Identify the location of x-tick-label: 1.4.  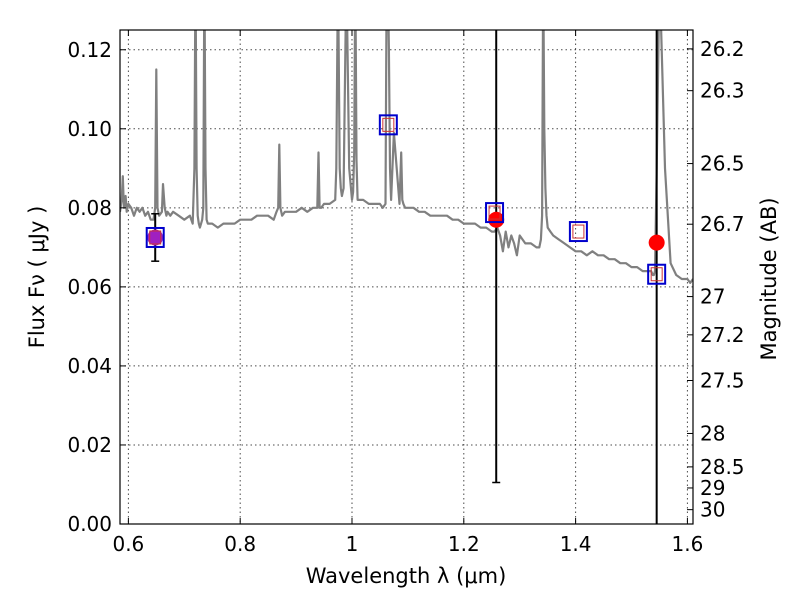
(576, 544).